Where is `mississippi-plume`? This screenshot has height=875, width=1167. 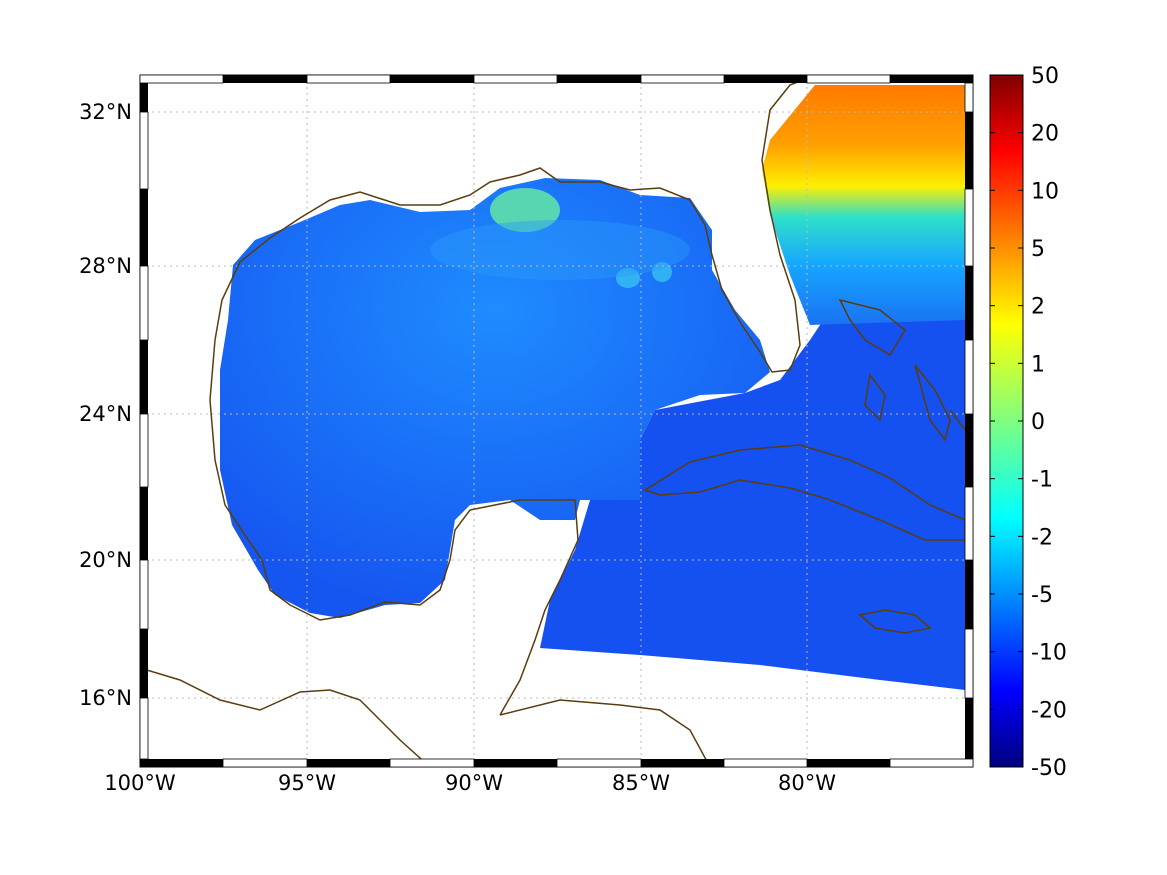
mississippi-plume is located at coordinates (525, 210).